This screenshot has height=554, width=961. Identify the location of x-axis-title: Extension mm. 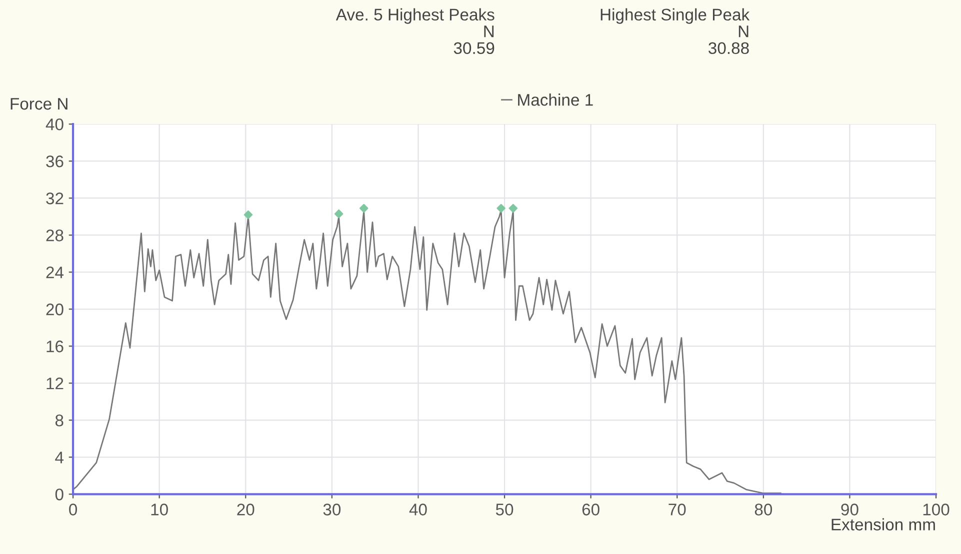
(883, 524).